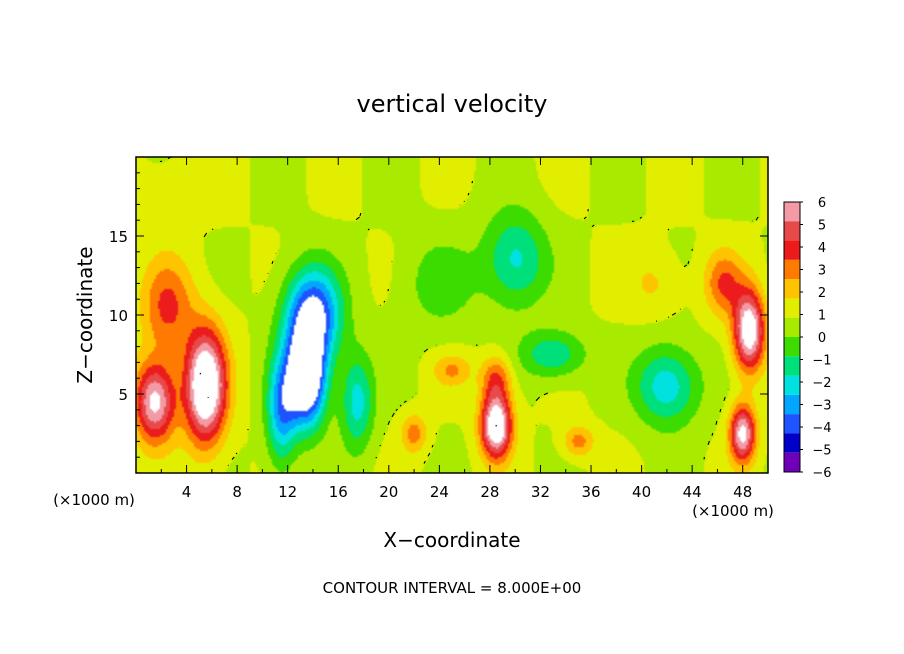 The image size is (904, 654). Describe the element at coordinates (118, 316) in the screenshot. I see `y-tick-label: 10` at that location.